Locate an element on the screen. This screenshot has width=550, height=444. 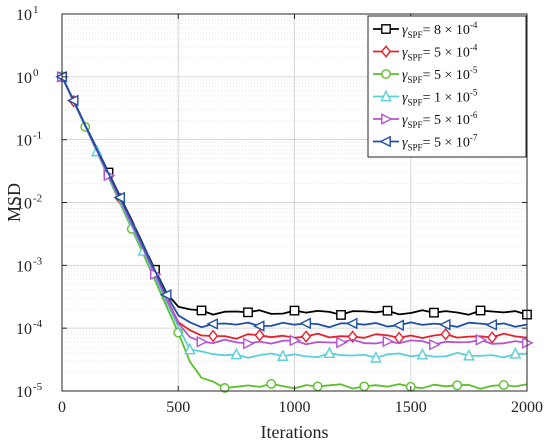
legend-box is located at coordinates (447, 86).